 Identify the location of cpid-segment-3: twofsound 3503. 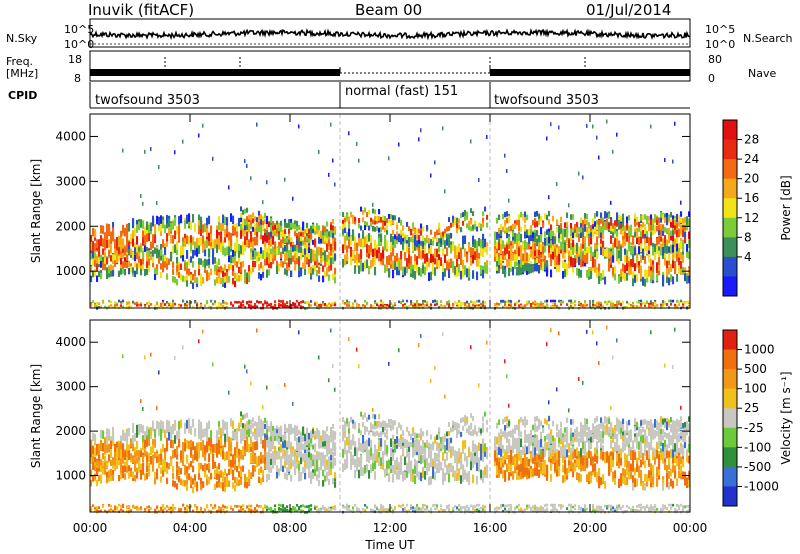
(546, 100).